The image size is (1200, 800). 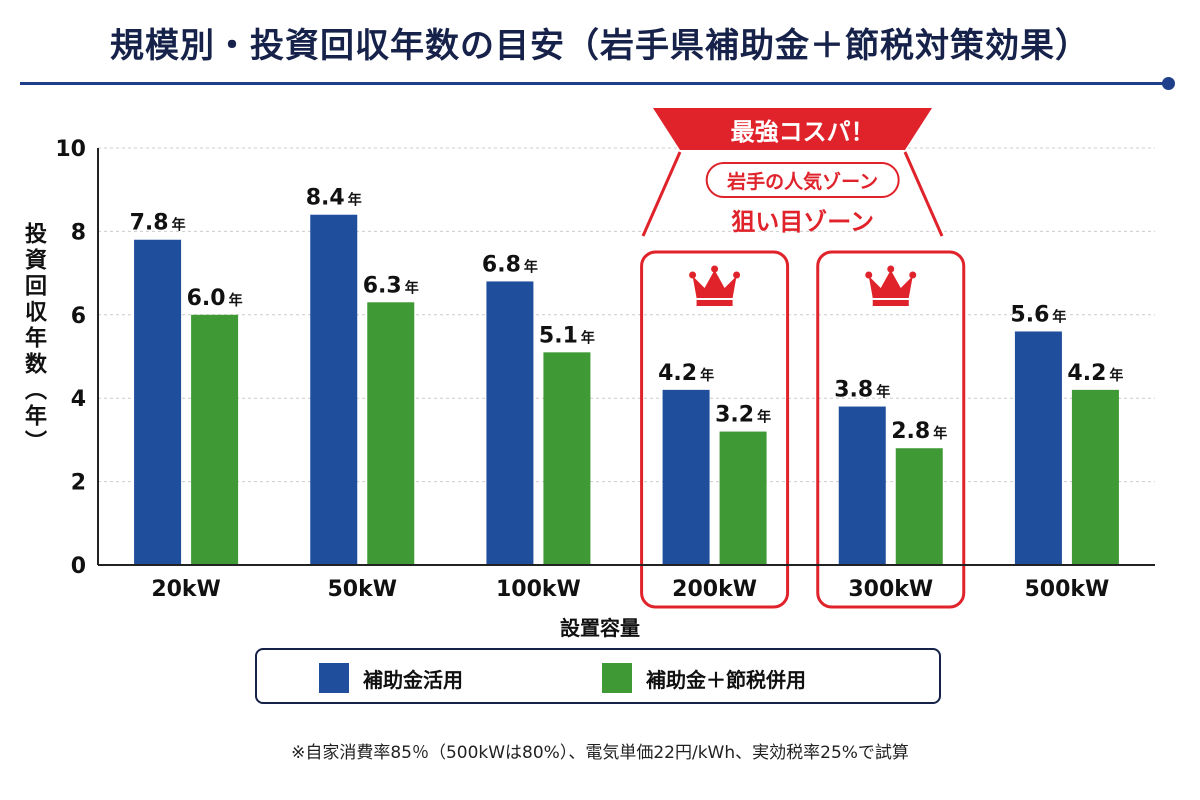 What do you see at coordinates (334, 678) in the screenshot?
I see `legend-swatch-blue` at bounding box center [334, 678].